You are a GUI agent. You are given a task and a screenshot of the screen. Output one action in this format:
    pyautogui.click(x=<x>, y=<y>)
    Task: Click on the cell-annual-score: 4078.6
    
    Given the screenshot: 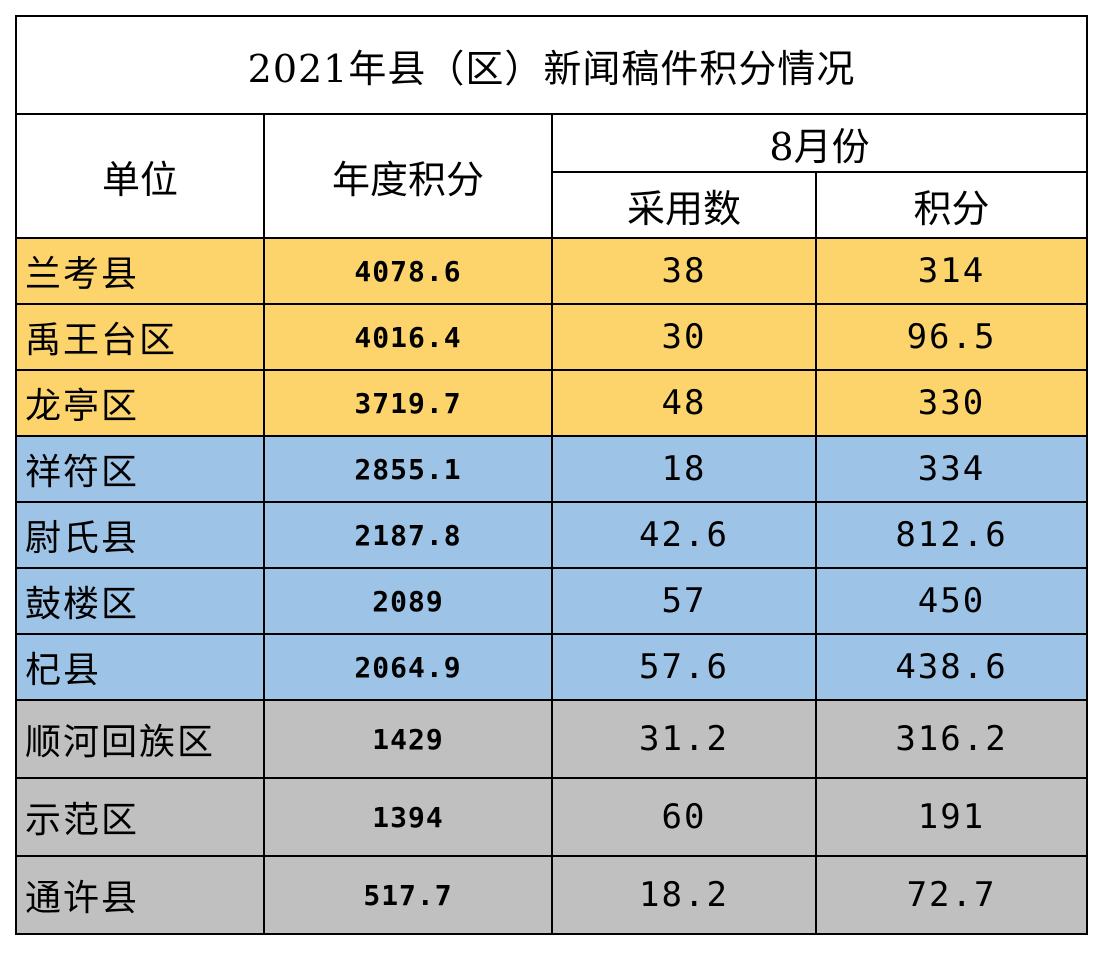 What is the action you would take?
    pyautogui.click(x=408, y=271)
    